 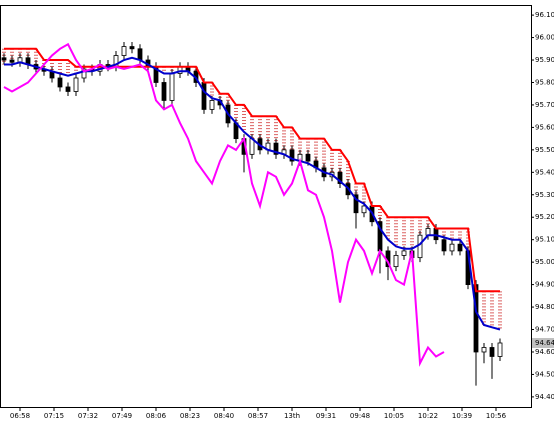 What do you see at coordinates (544, 172) in the screenshot?
I see `y-tick-label: 95.40` at bounding box center [544, 172].